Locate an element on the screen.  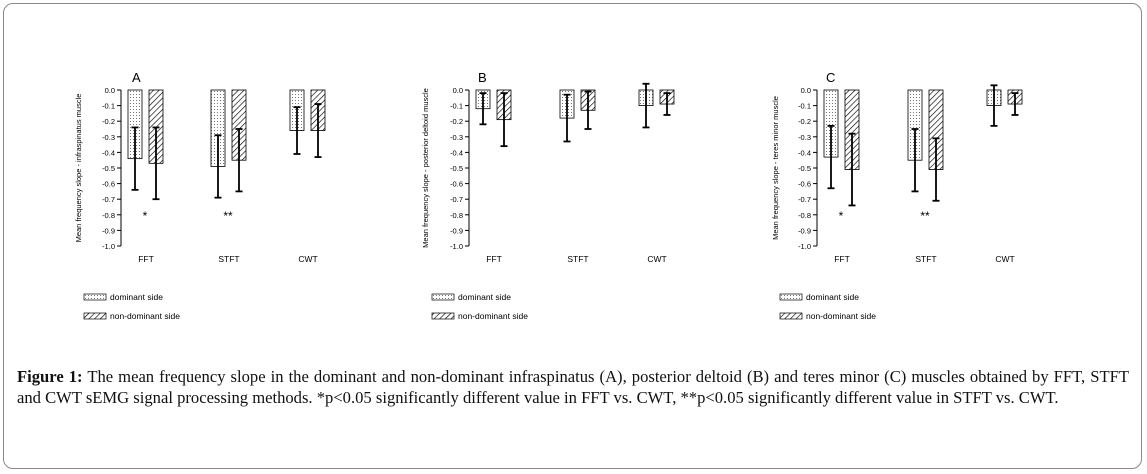
panel-label: C is located at coordinates (830, 77).